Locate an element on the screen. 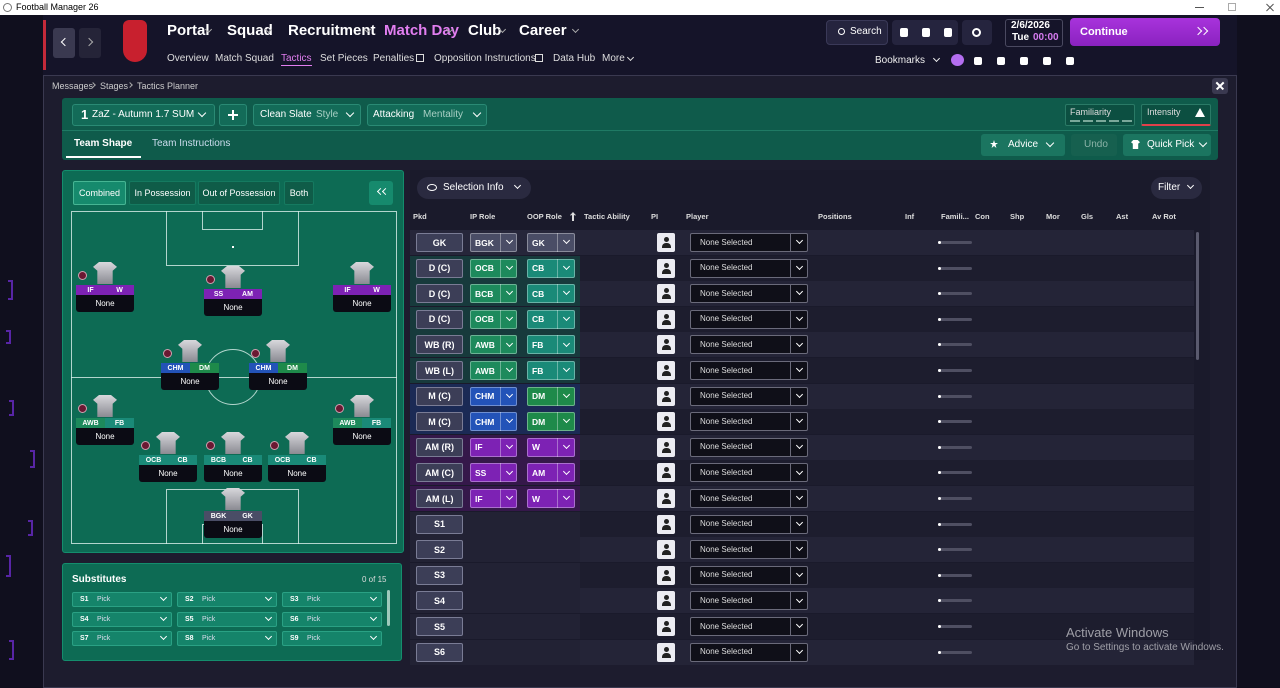 The width and height of the screenshot is (1280, 688). back-button is located at coordinates (64, 43).